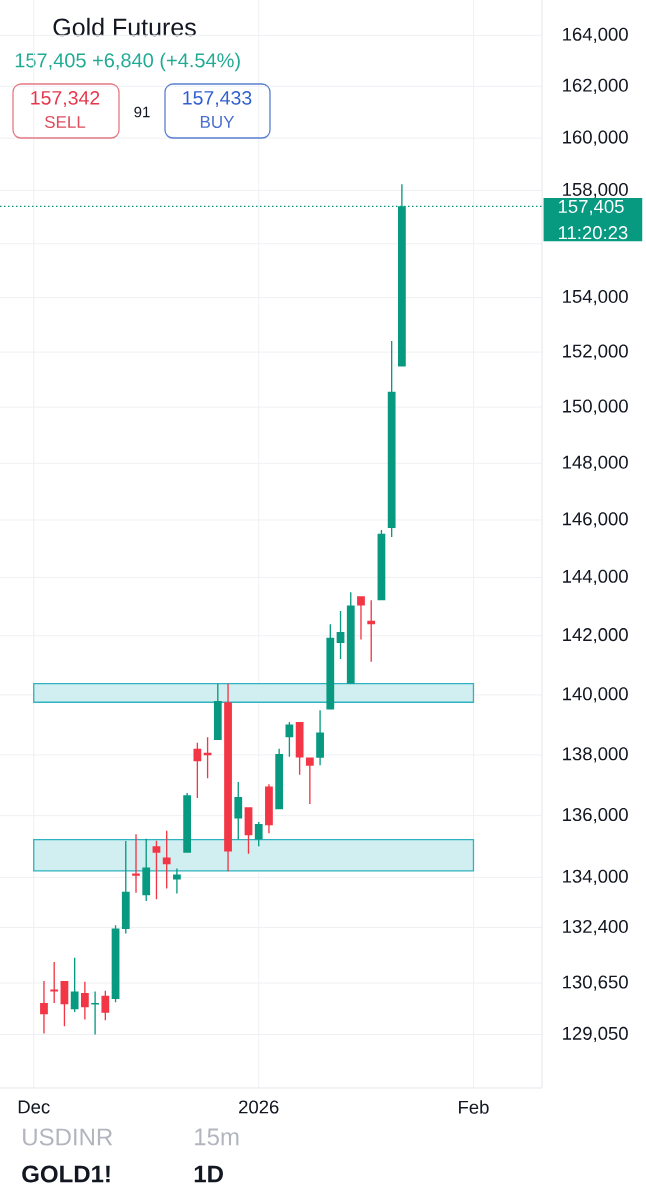 This screenshot has width=646, height=1200. Describe the element at coordinates (217, 1137) in the screenshot. I see `text: 15m` at that location.